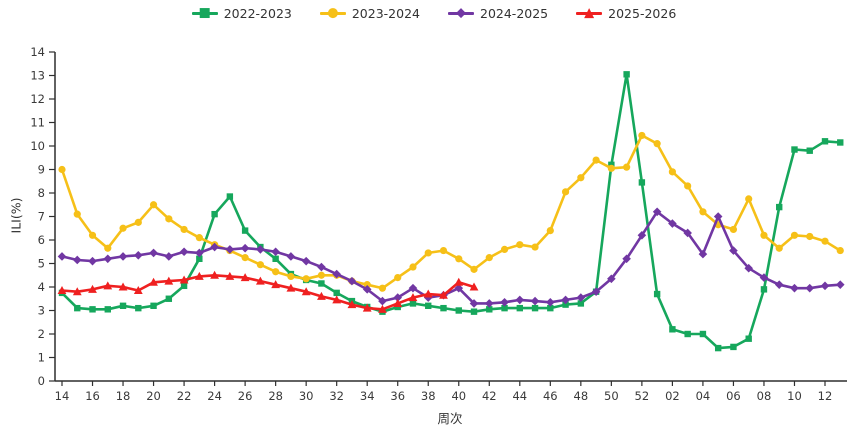 The width and height of the screenshot is (868, 444). Describe the element at coordinates (41, 358) in the screenshot. I see `y-tick-label: 1` at that location.